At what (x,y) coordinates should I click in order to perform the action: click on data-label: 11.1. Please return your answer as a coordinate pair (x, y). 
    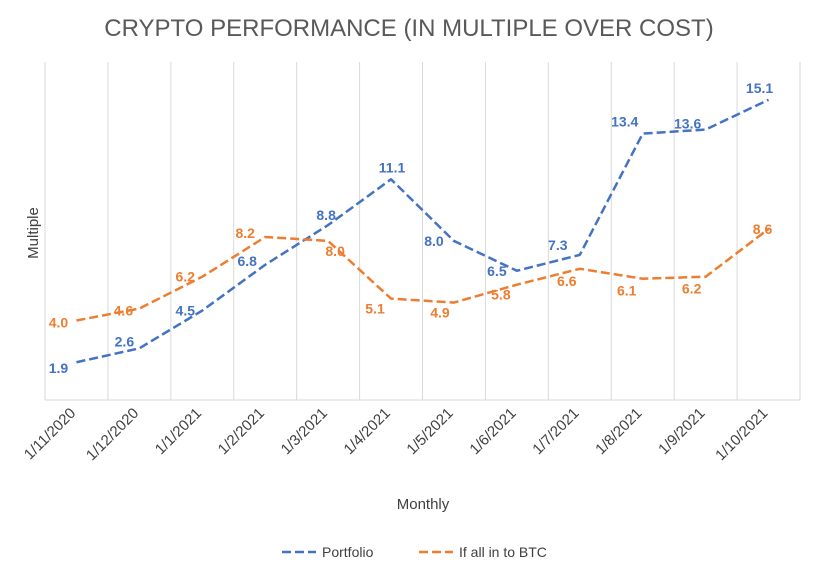
    Looking at the image, I should click on (392, 167).